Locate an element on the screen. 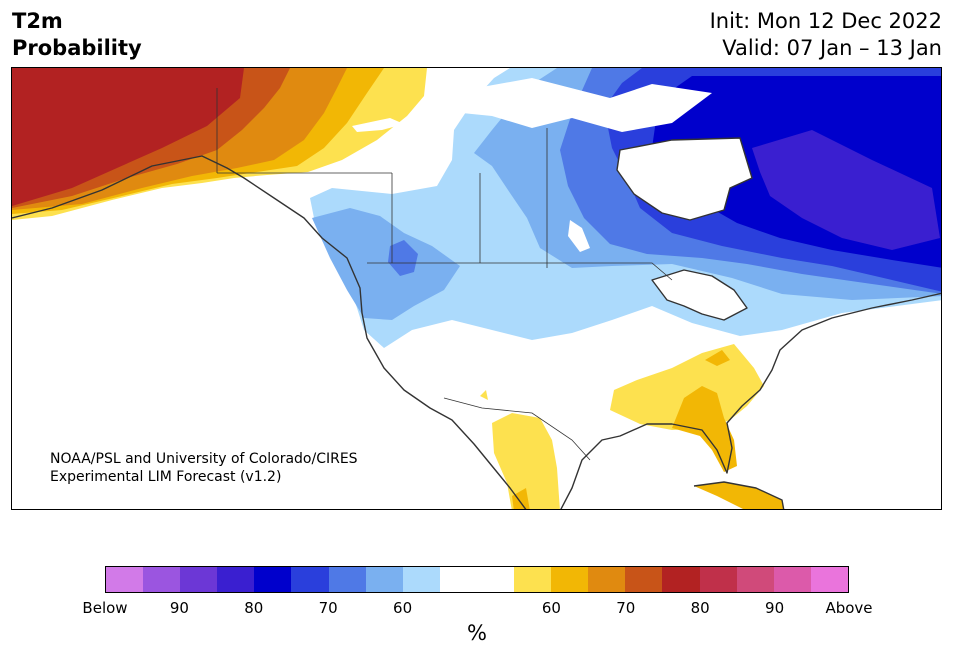 The height and width of the screenshot is (659, 953). shade-above-40-southeast is located at coordinates (687, 387).